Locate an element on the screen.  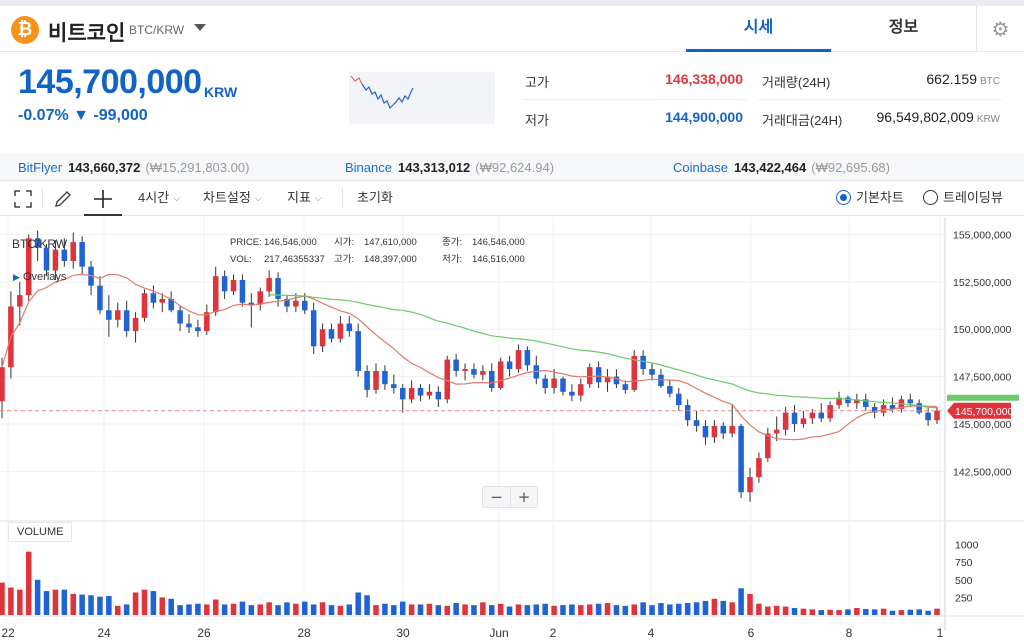
zoom-in-button: + is located at coordinates (523, 497).